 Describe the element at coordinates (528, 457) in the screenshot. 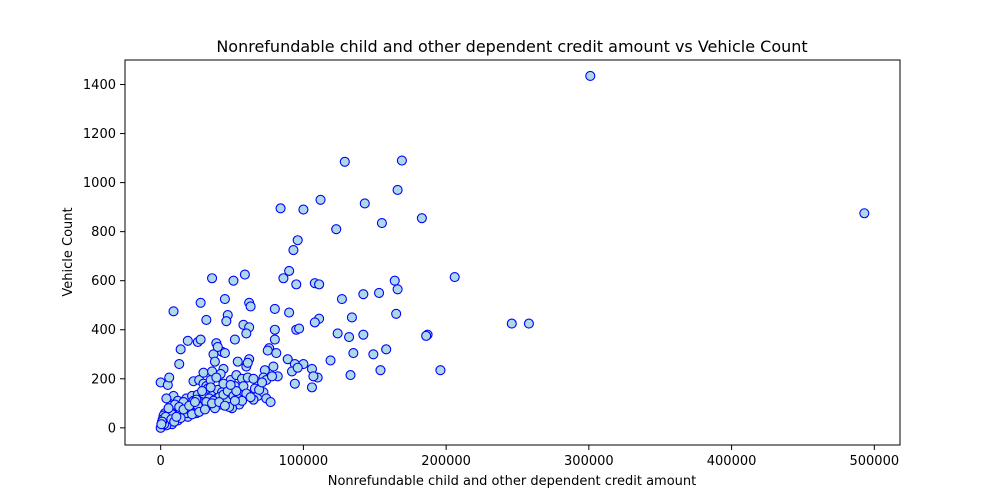

I see `x-axis: 0 100000 200000 300000 400000 500000` at that location.